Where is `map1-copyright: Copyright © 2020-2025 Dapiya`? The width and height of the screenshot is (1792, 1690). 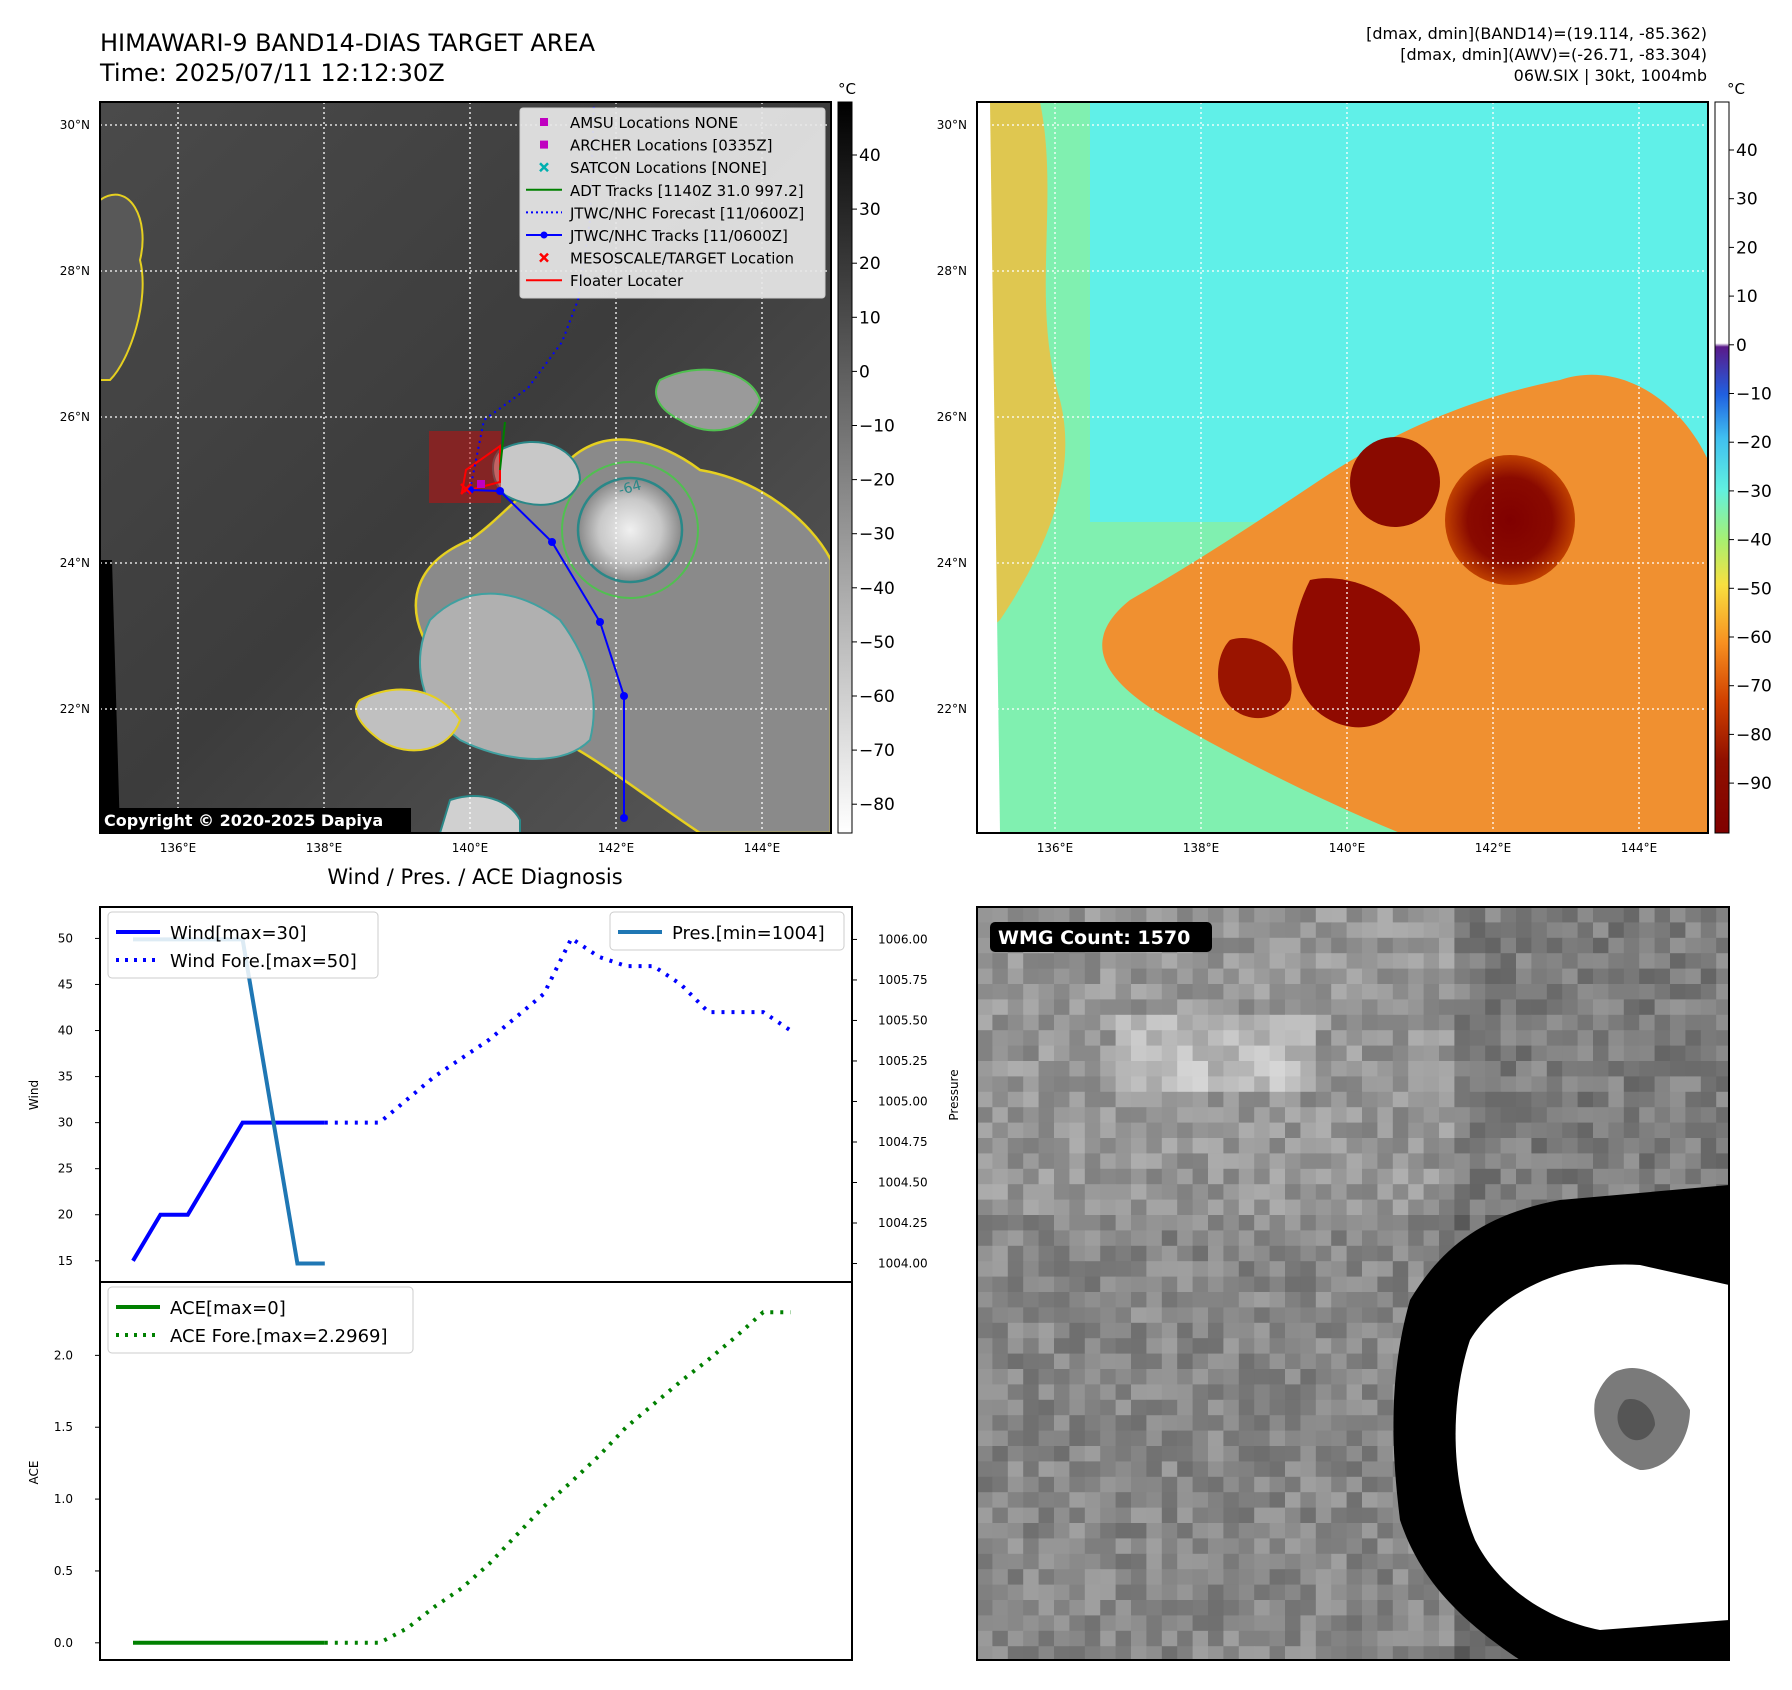 map1-copyright: Copyright © 2020-2025 Dapiya is located at coordinates (243, 820).